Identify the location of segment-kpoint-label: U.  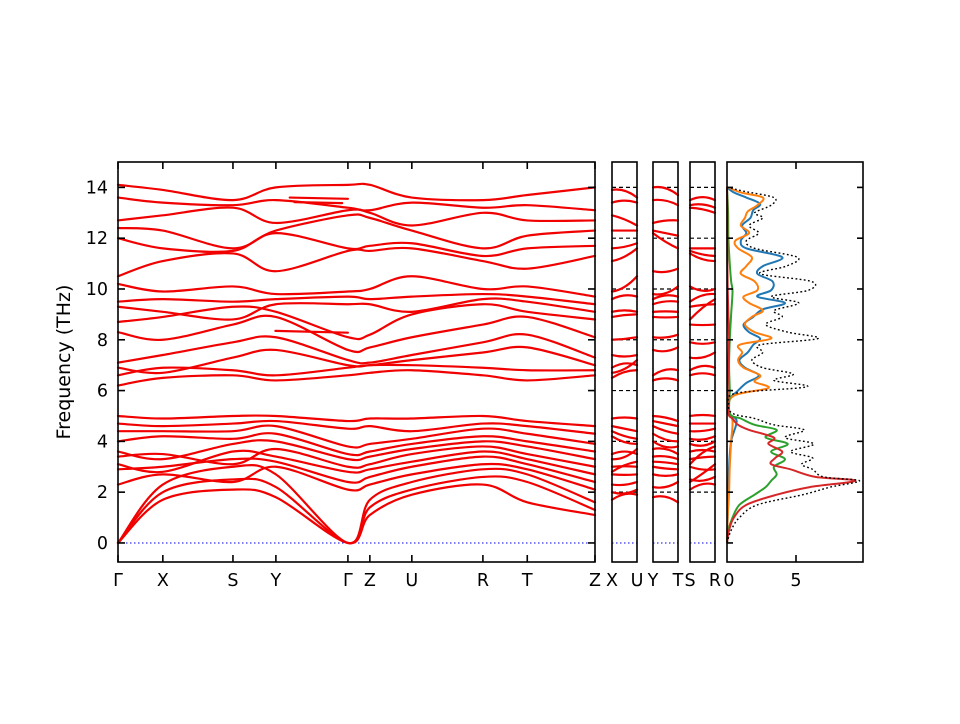
(637, 581).